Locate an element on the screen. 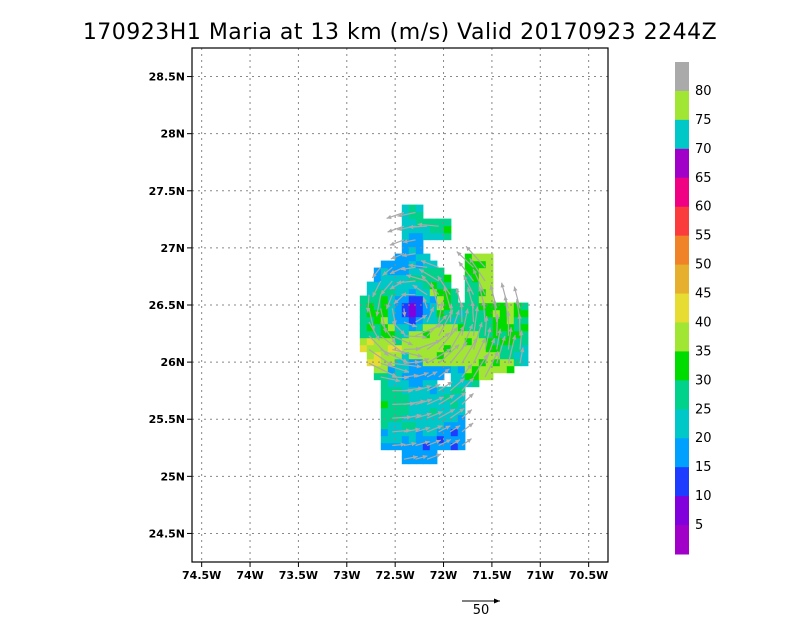 Image resolution: width=800 pixels, height=623 pixels. colorbar-label: 30 is located at coordinates (703, 380).